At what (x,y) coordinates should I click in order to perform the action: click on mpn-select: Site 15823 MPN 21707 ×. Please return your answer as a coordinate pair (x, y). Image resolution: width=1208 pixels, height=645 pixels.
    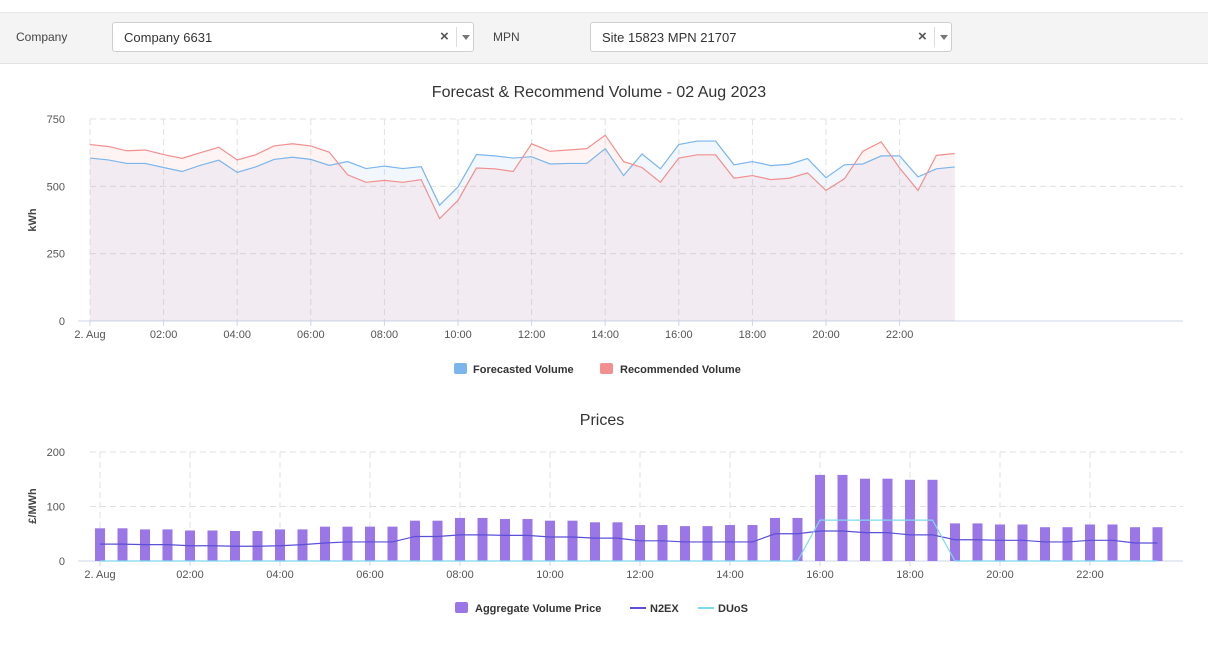
    Looking at the image, I should click on (771, 37).